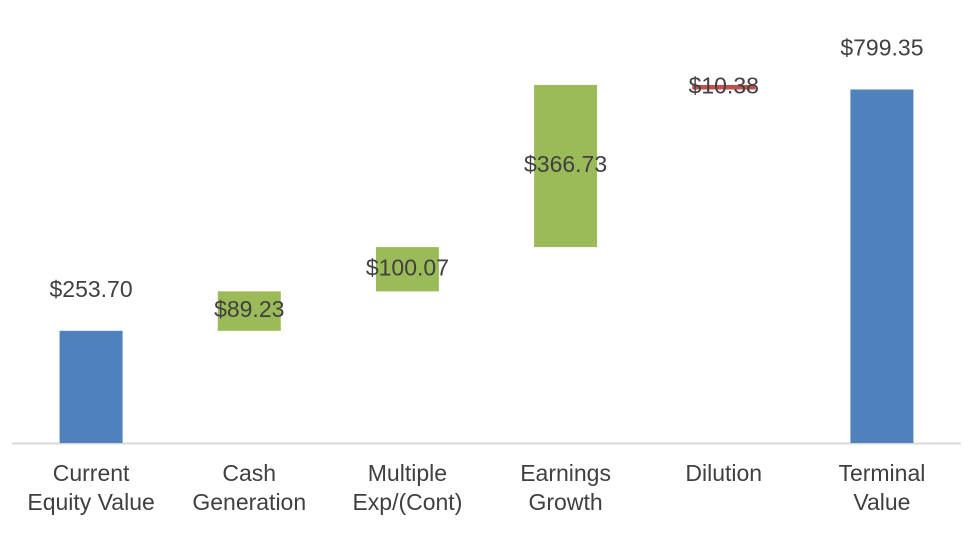 This screenshot has width=977, height=537. What do you see at coordinates (565, 487) in the screenshot?
I see `x-tick-label: Earnings Growth` at bounding box center [565, 487].